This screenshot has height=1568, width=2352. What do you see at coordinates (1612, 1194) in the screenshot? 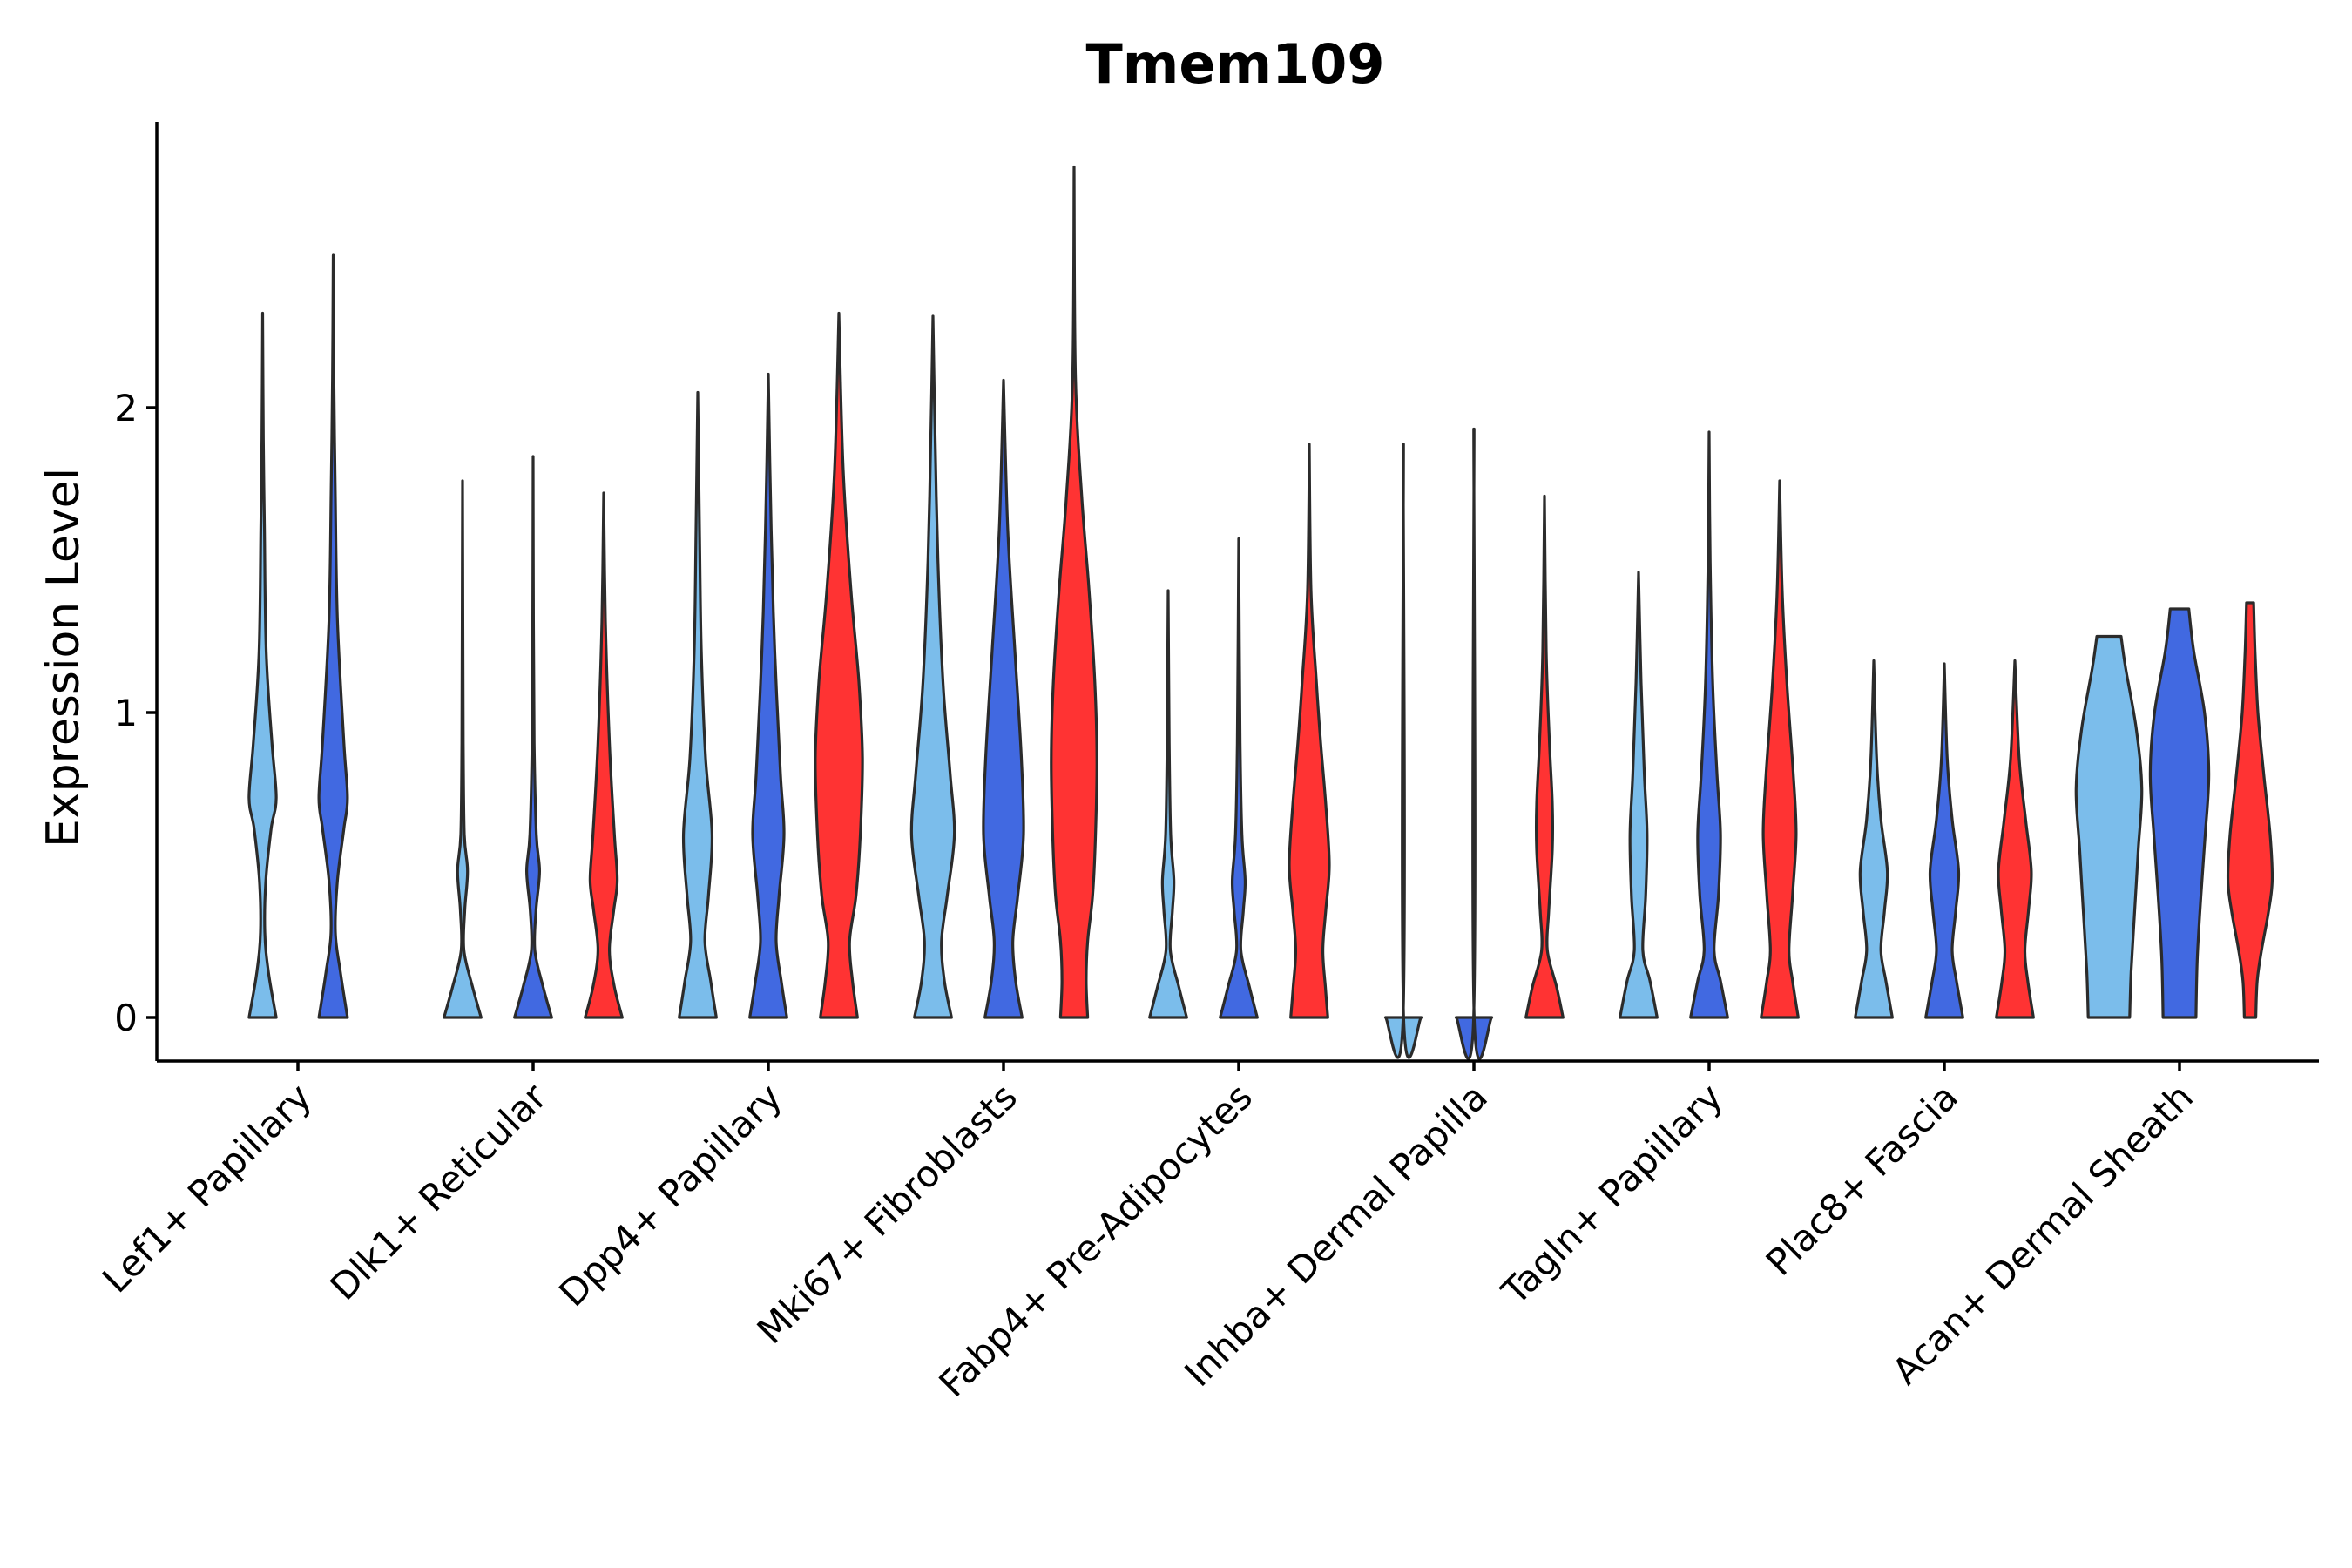
I see `x-tick-label: Tagln+ Papillary` at bounding box center [1612, 1194].